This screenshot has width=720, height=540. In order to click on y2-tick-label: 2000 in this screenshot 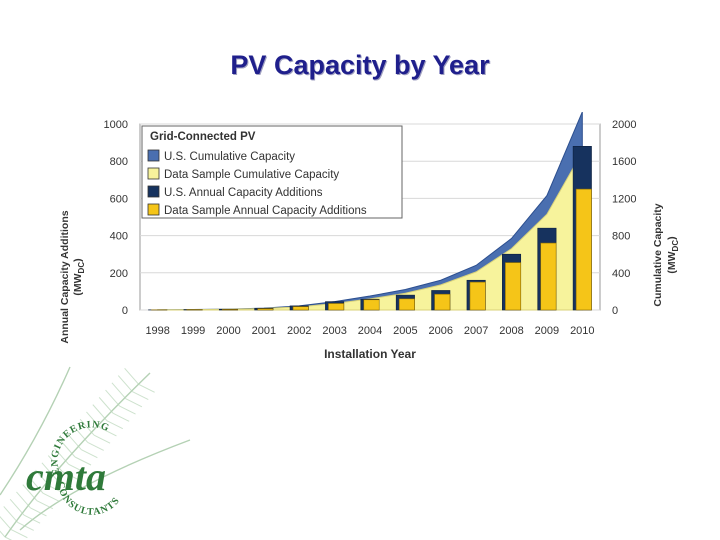, I will do `click(624, 125)`.